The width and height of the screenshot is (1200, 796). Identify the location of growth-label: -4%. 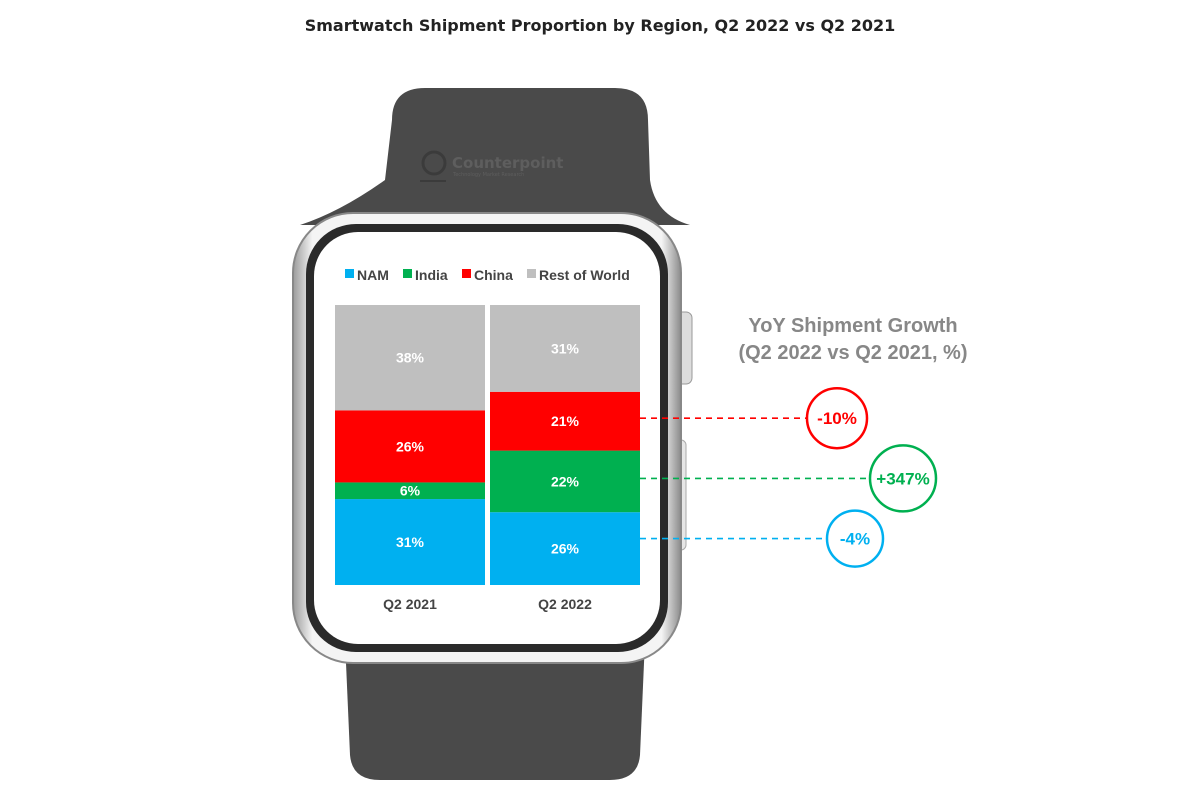
(855, 539).